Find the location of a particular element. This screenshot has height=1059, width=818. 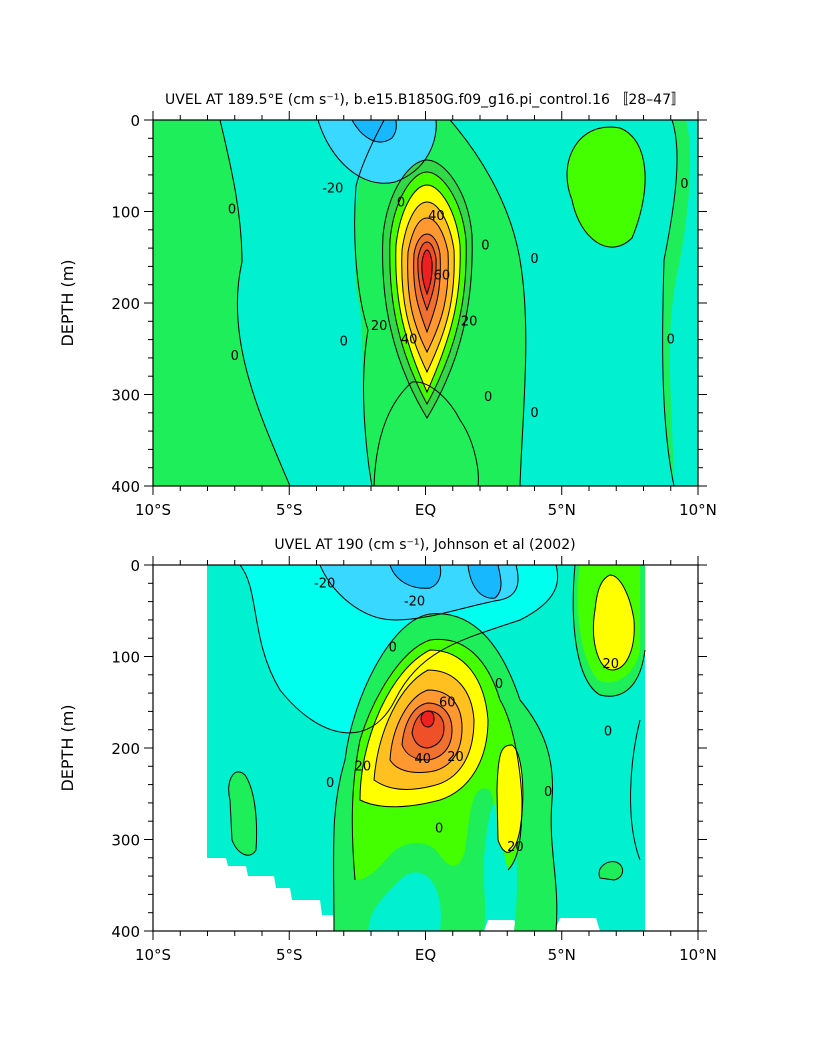

top-contour-label: 60 is located at coordinates (442, 276).